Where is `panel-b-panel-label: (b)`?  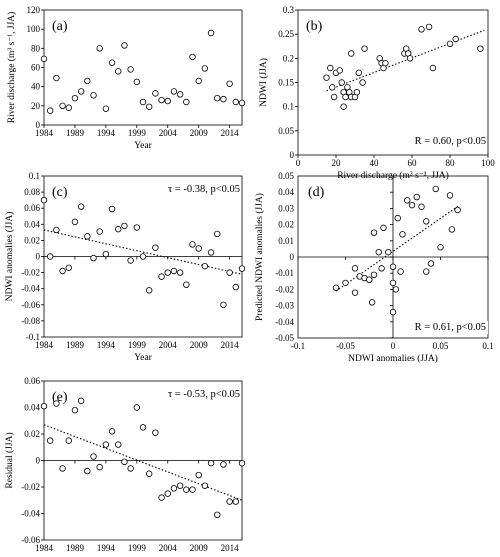
panel-b-panel-label: (b) is located at coordinates (314, 26).